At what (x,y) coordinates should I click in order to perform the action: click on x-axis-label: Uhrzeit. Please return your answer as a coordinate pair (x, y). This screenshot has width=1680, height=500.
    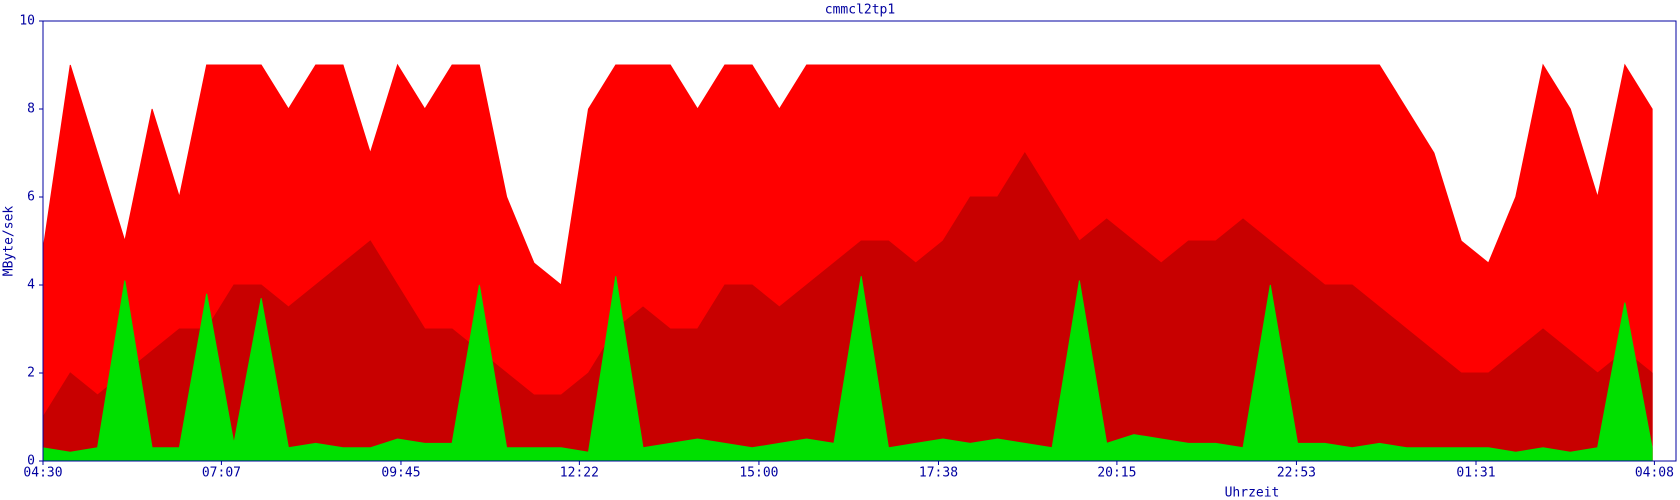
    Looking at the image, I should click on (1252, 493).